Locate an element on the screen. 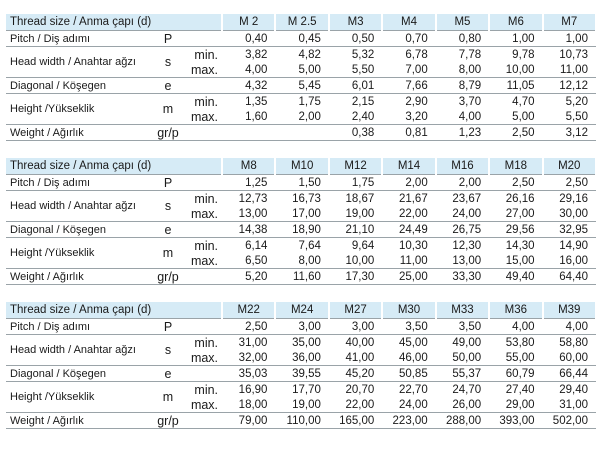 This screenshot has height=450, width=600. value-cell: 13,00 is located at coordinates (462, 261).